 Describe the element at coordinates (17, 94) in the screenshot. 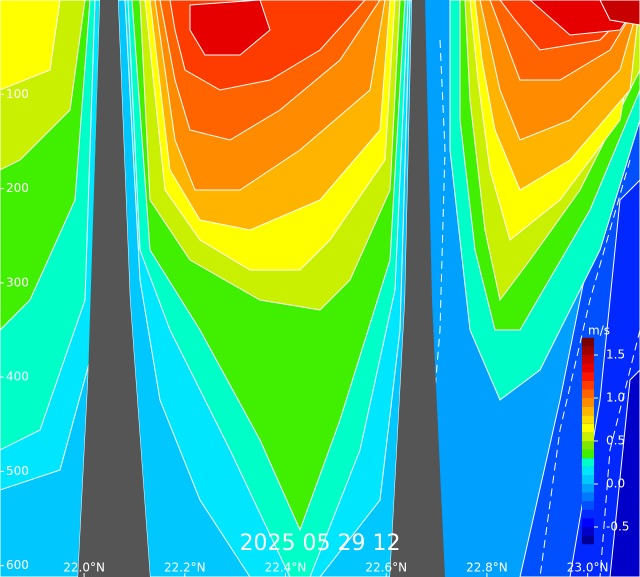

I see `y-tick-label: 100` at that location.